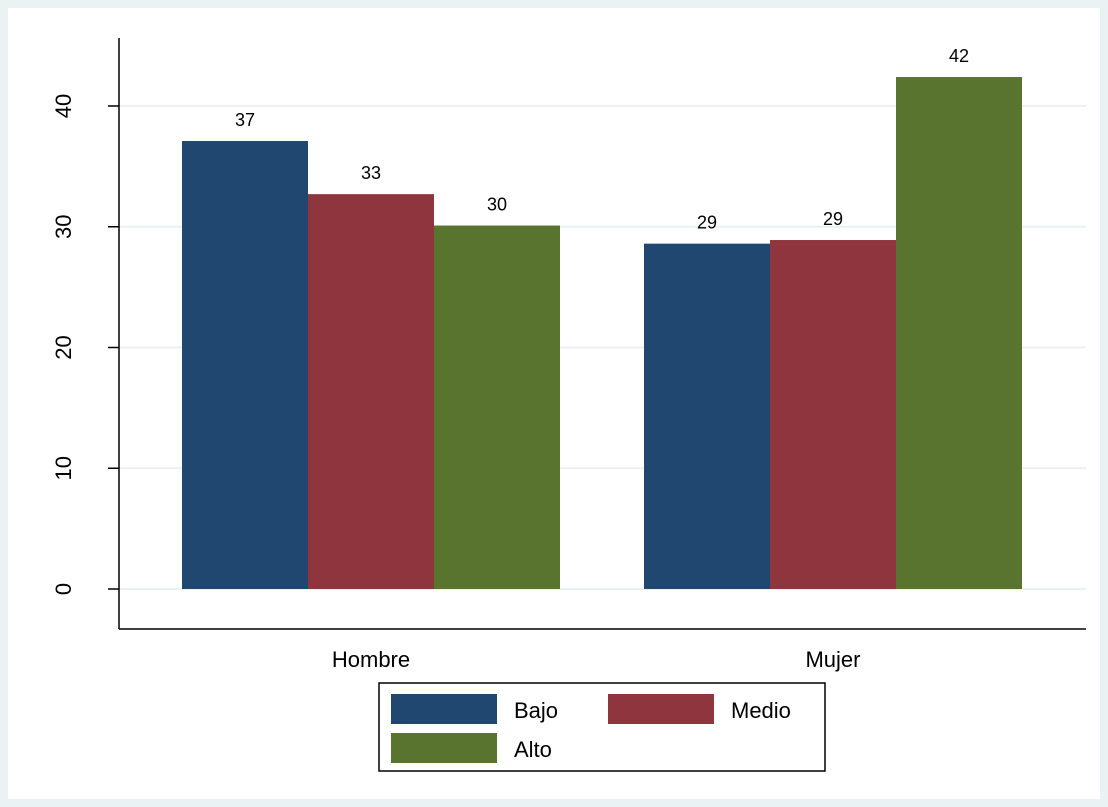 Image resolution: width=1108 pixels, height=807 pixels. What do you see at coordinates (245, 120) in the screenshot?
I see `data-label: 37` at bounding box center [245, 120].